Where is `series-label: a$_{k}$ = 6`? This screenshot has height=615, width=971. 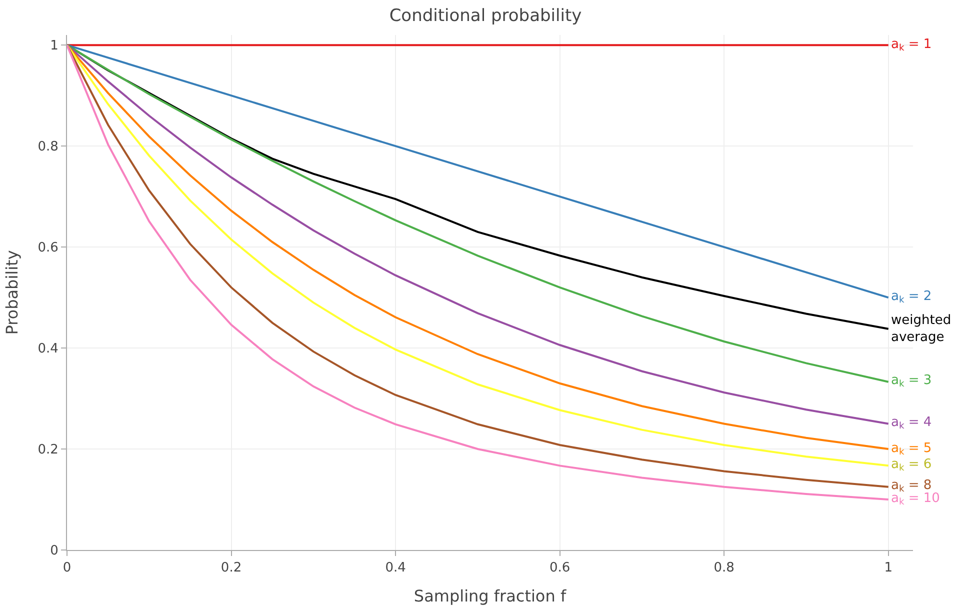 series-label: a$_{k}$ = 6 is located at coordinates (911, 465).